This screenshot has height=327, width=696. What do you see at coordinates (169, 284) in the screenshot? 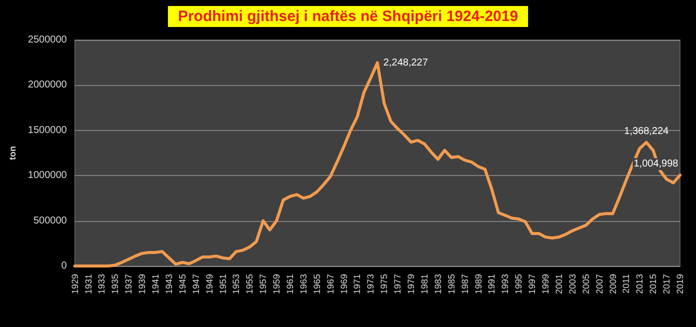
I see `x-tick-label: 1943` at bounding box center [169, 284].